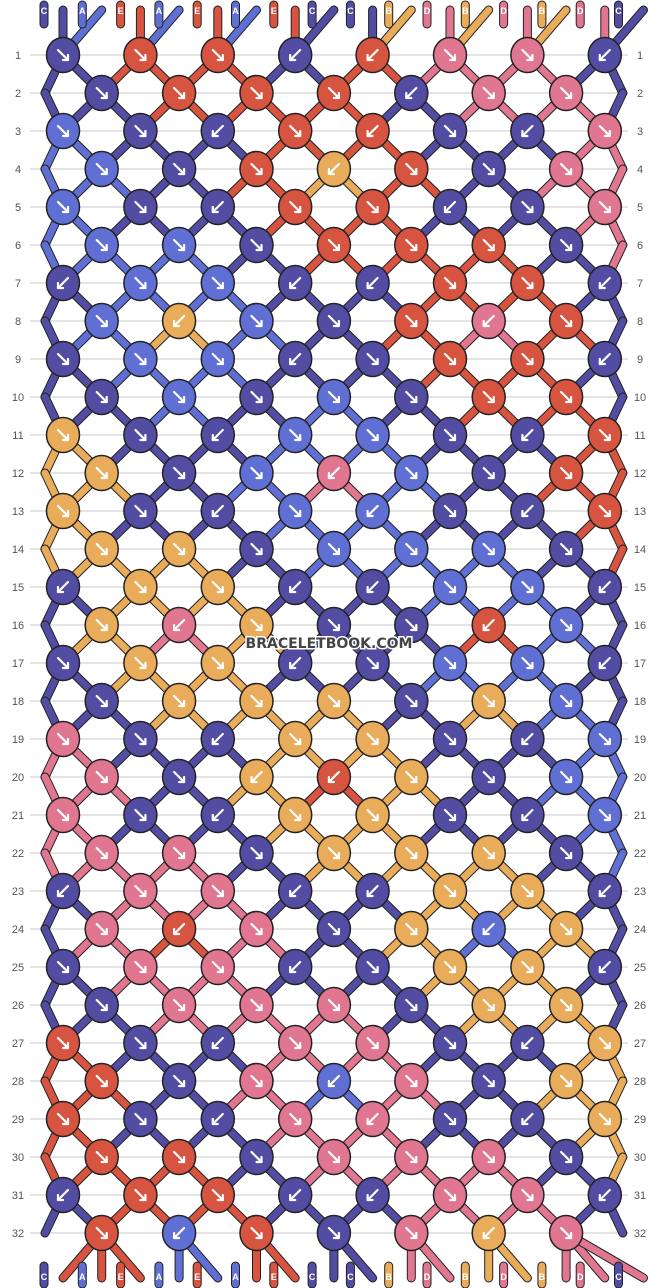  Describe the element at coordinates (159, 11) in the screenshot. I see `strand-label-top: A` at that location.